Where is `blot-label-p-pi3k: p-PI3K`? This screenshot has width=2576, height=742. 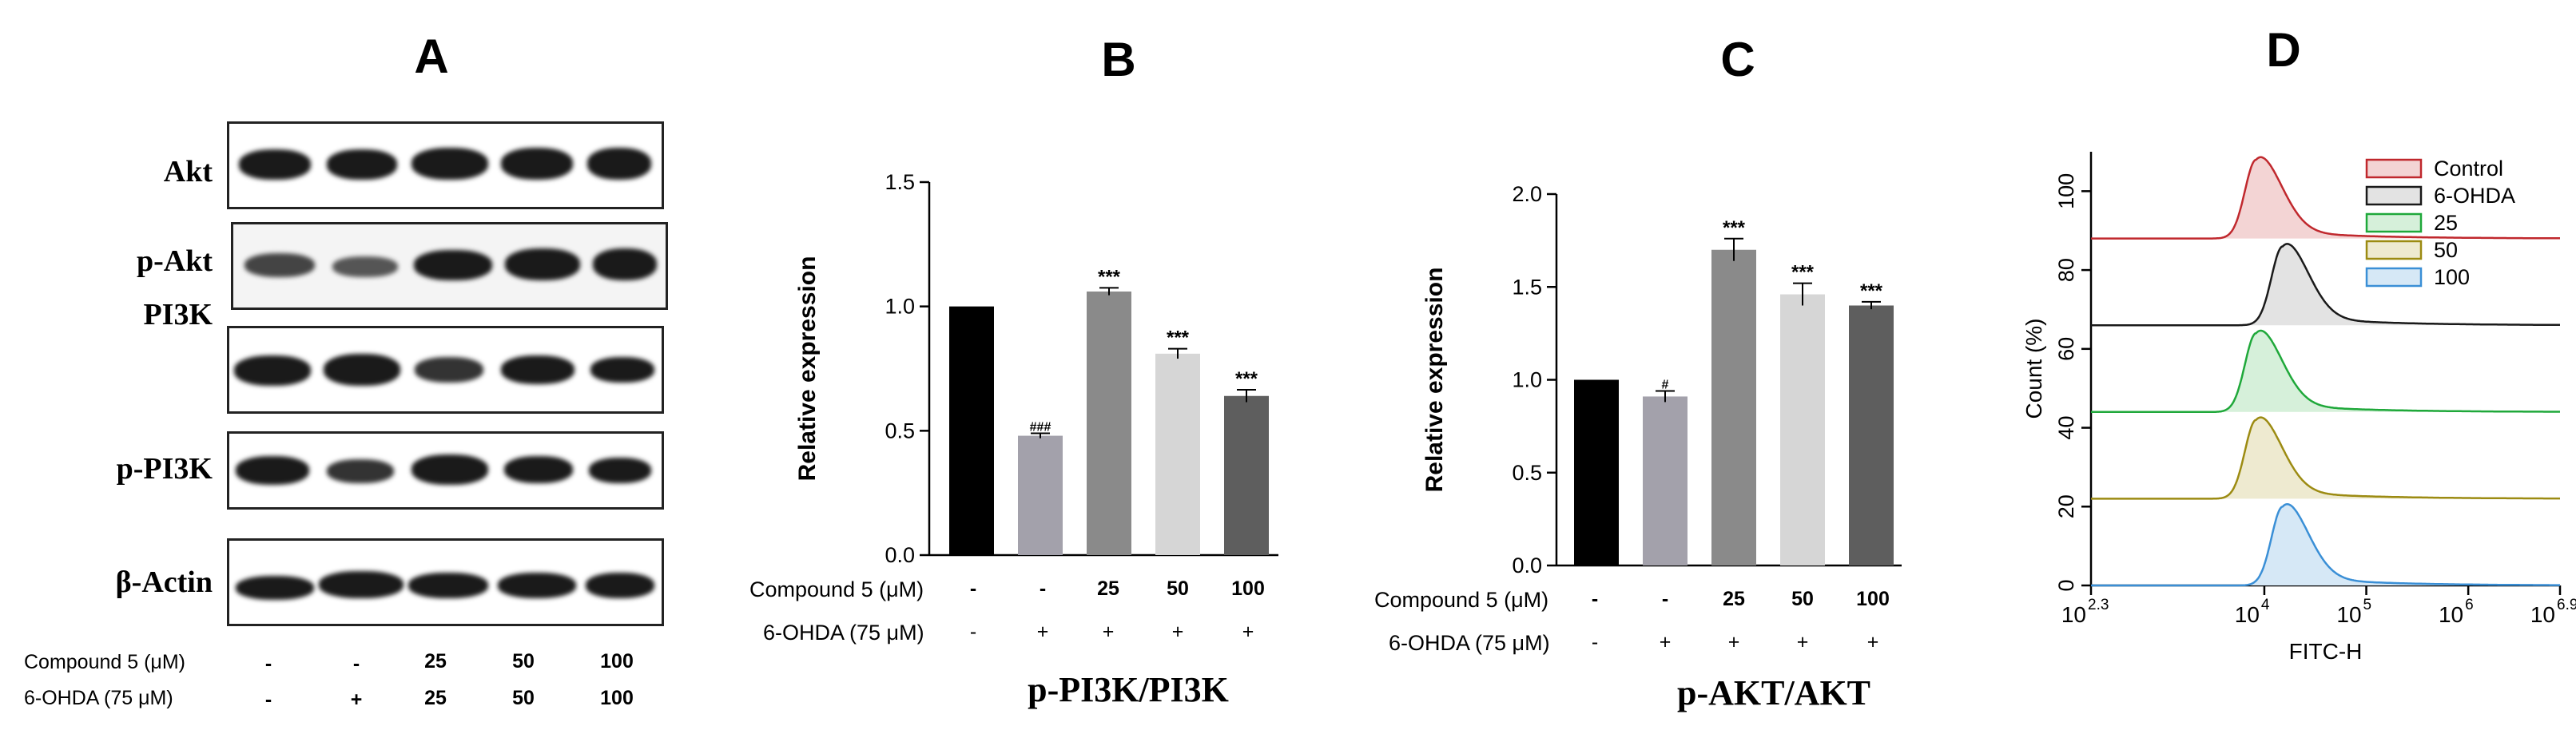
blot-label-p-pi3k: p-PI3K is located at coordinates (164, 469).